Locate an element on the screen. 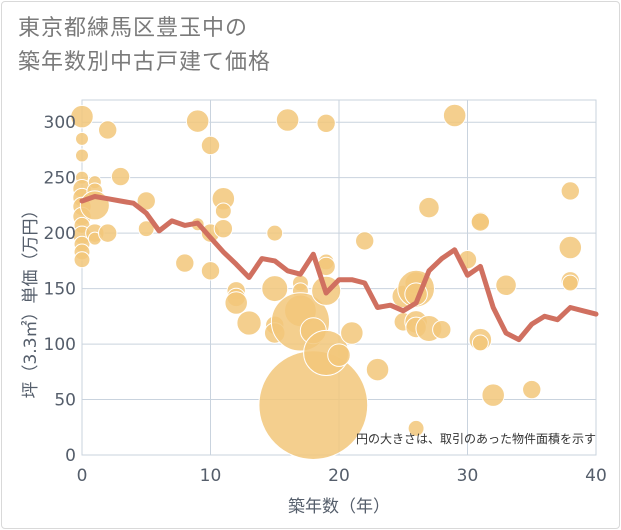  y-tick-label: 300 is located at coordinates (60, 123).